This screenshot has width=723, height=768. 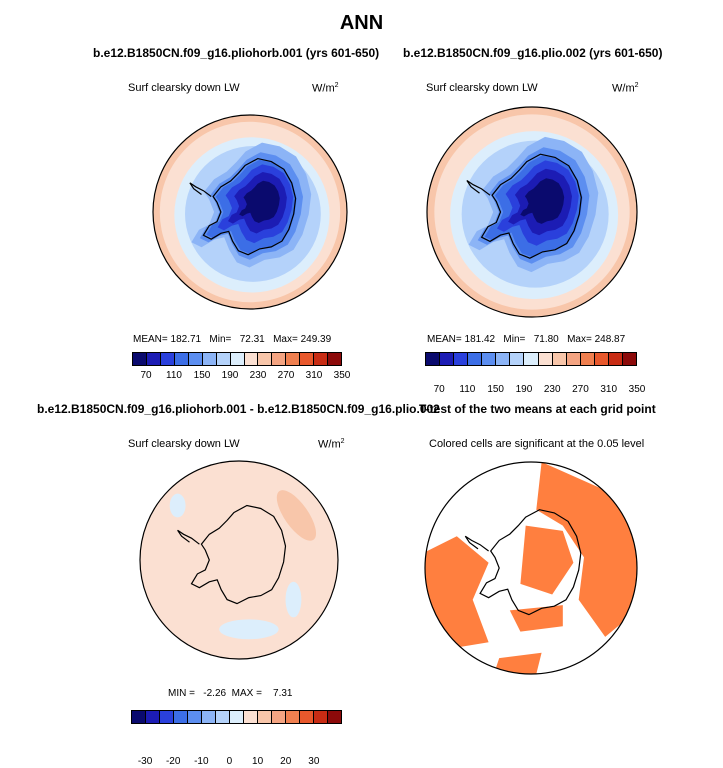 I want to click on panel2-units: W/m2, so click(x=625, y=88).